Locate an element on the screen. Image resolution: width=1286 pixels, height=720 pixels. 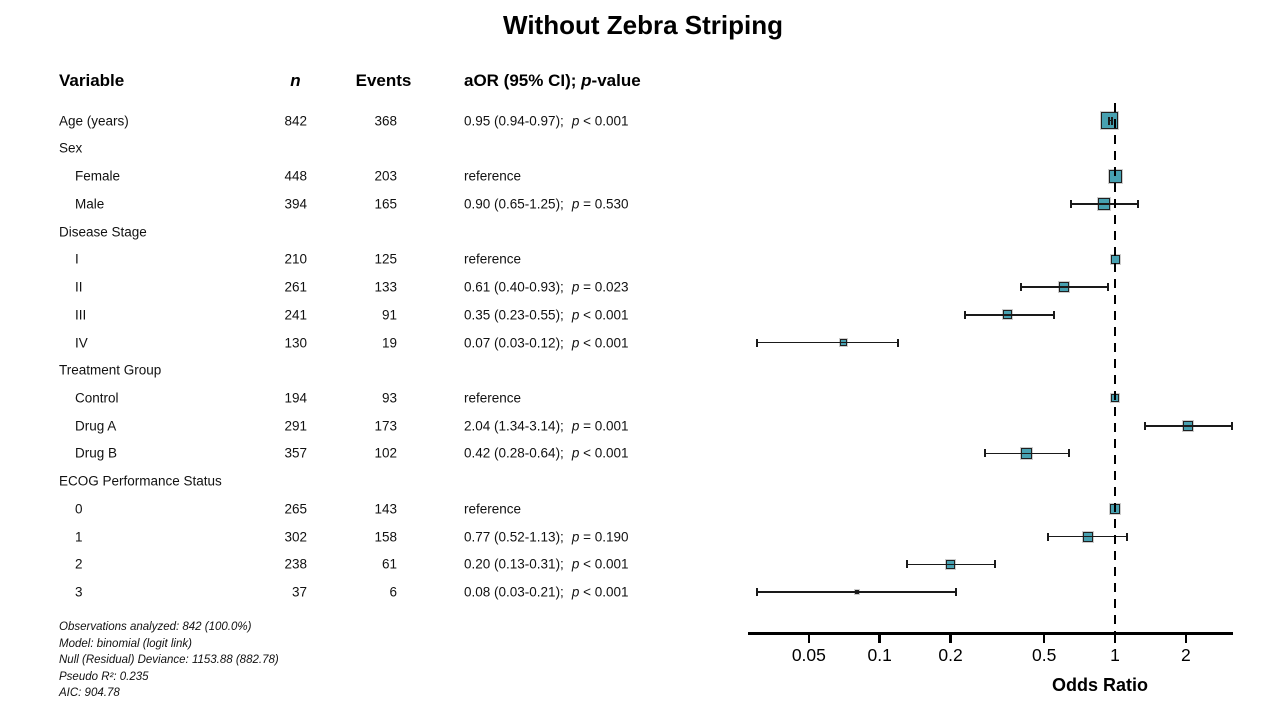
footnote-line: AIC: 904.78 is located at coordinates (89, 693).